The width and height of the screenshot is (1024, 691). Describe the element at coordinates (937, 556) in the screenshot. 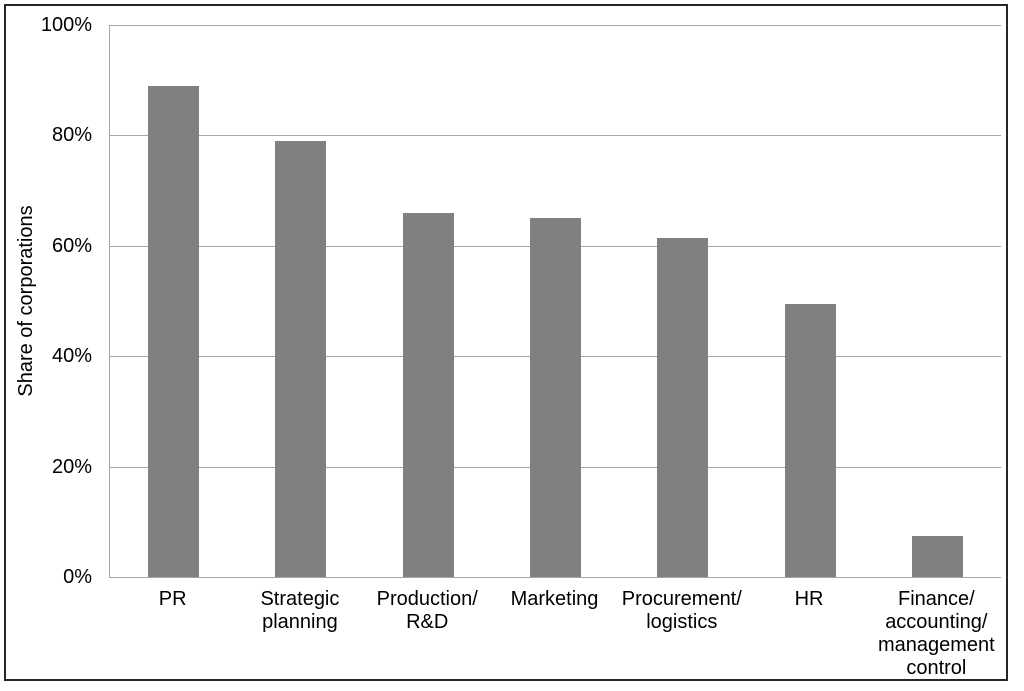

I see `bar-finance-accounting-management-control` at that location.